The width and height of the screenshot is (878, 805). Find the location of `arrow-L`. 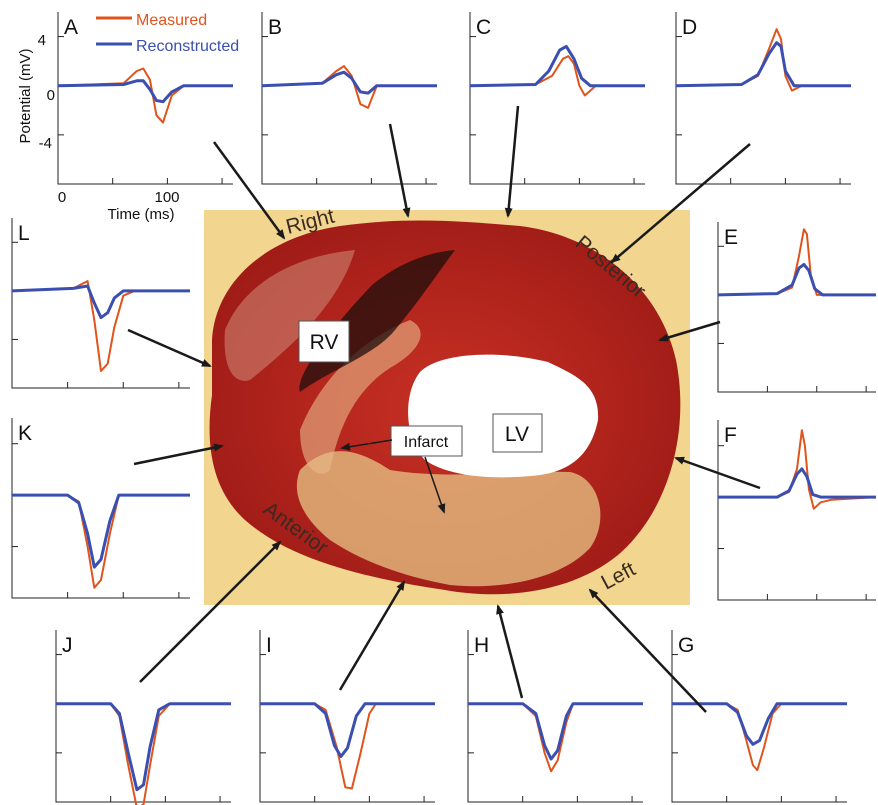

arrow-L is located at coordinates (169, 348).